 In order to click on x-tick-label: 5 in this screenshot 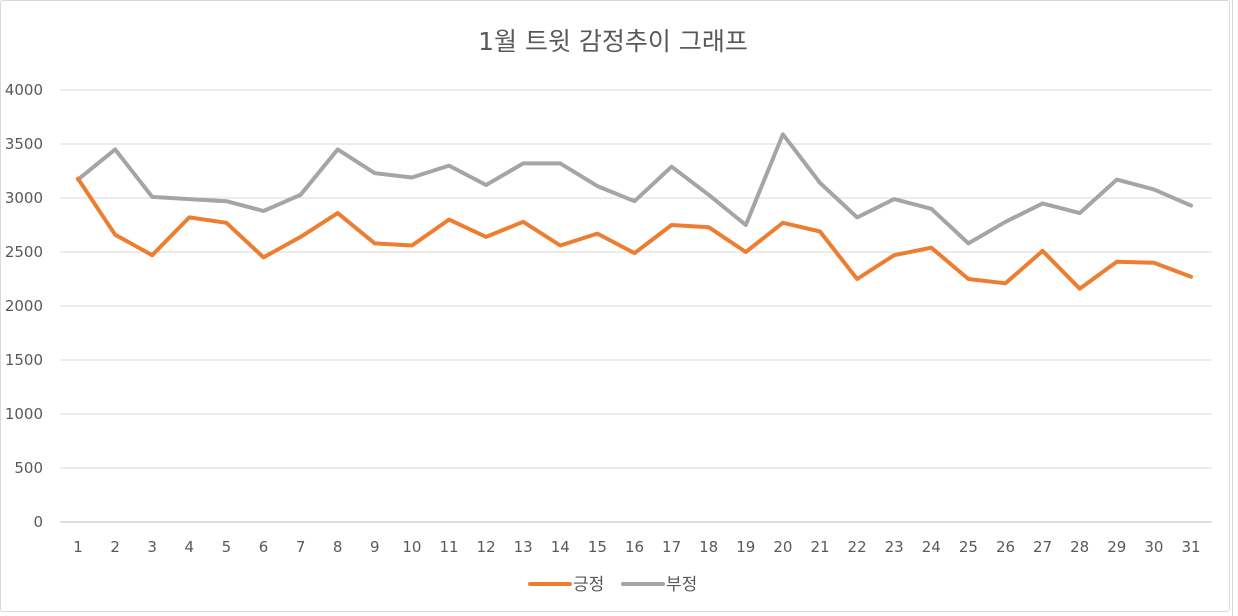, I will do `click(227, 547)`.